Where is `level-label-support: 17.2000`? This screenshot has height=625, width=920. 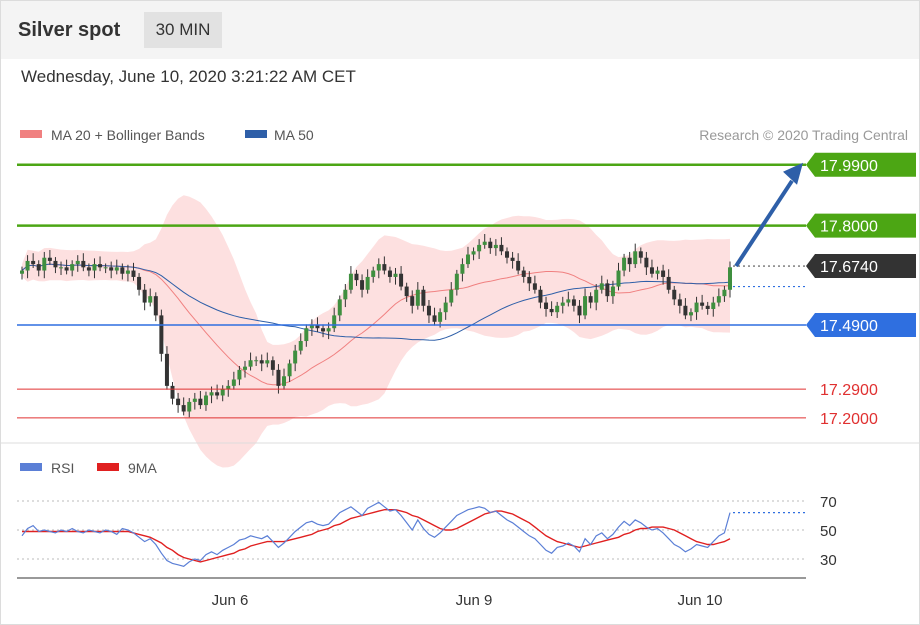
level-label-support: 17.2000 is located at coordinates (849, 419).